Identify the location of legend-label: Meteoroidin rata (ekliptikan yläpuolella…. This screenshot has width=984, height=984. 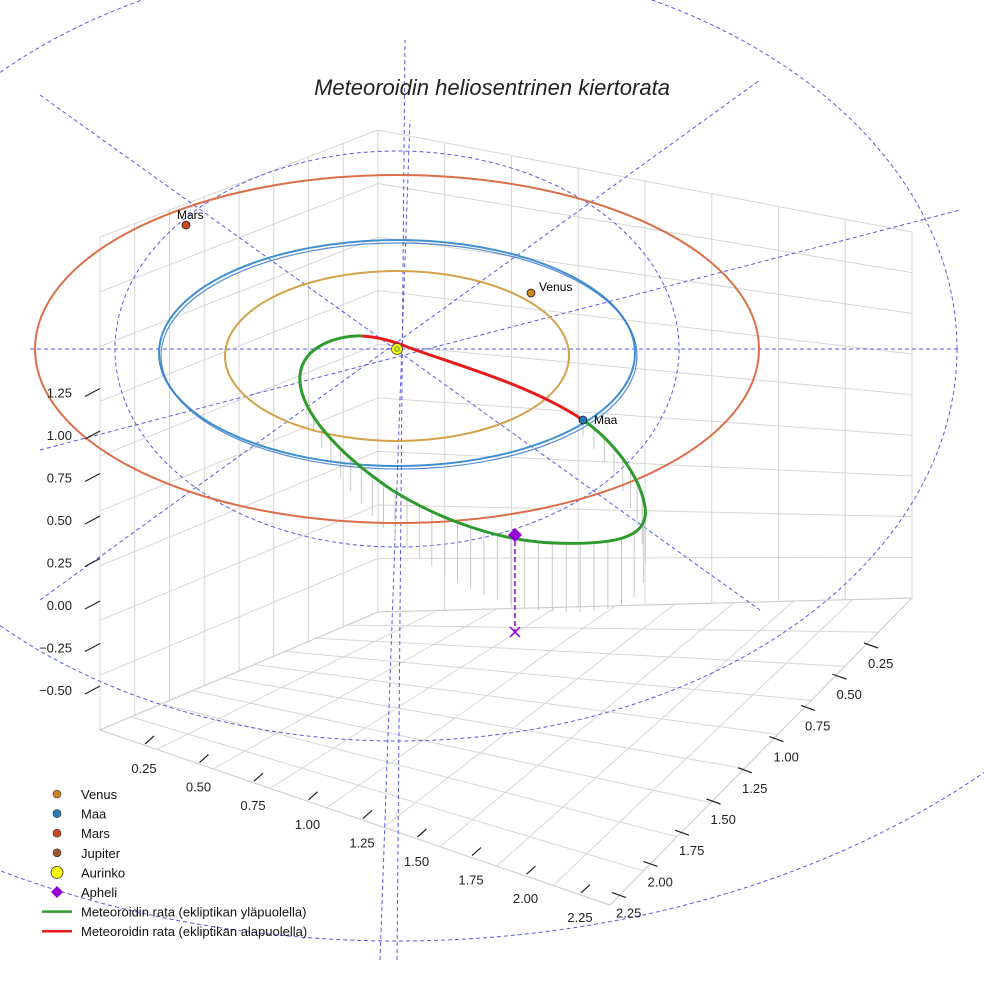
(193, 912).